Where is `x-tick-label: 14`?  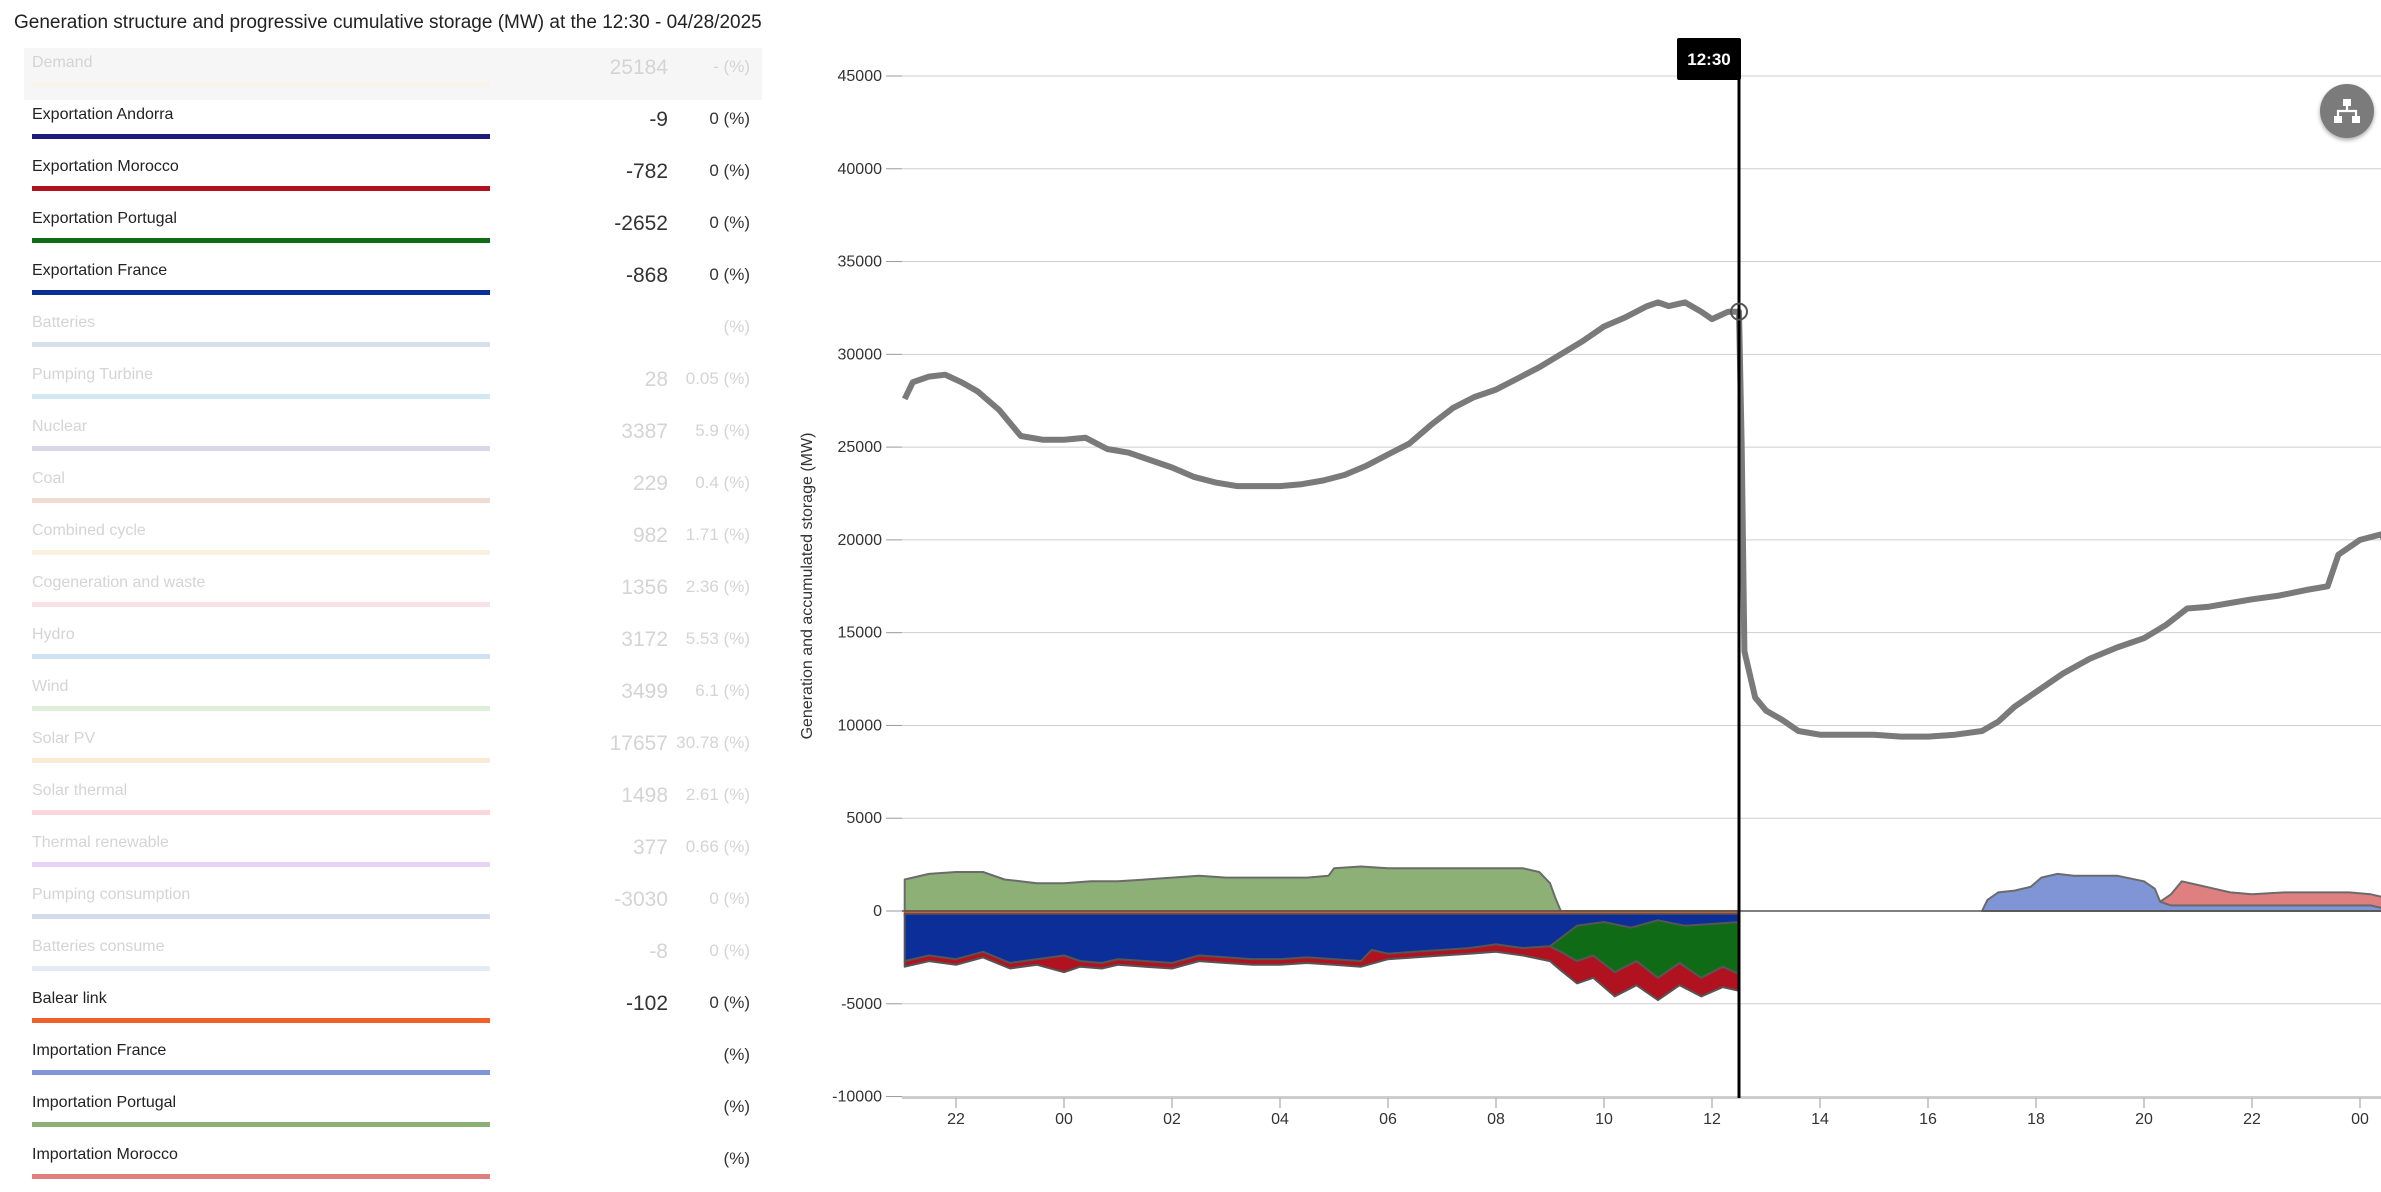
x-tick-label: 14 is located at coordinates (1820, 1119).